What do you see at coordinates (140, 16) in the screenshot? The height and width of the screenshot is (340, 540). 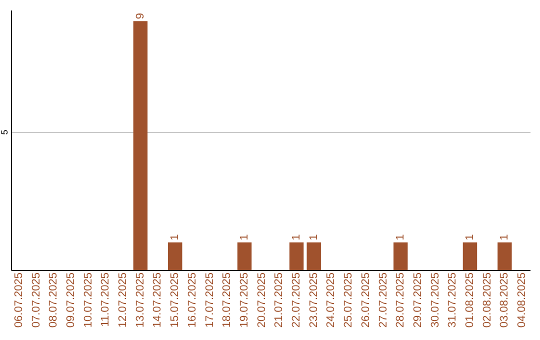 I see `data-label: 9` at bounding box center [140, 16].